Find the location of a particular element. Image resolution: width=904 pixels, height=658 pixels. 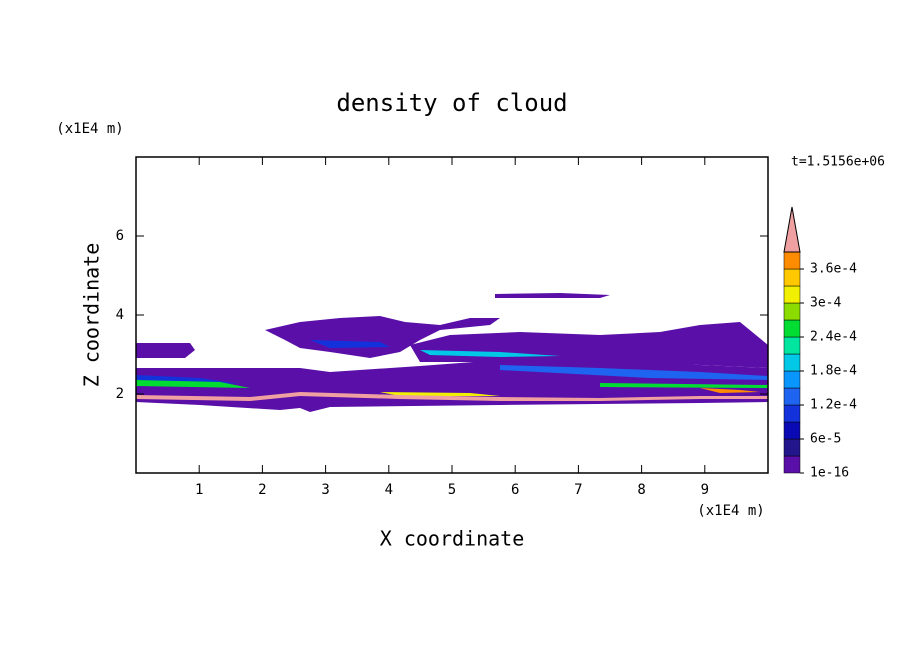

y-tick-label: 6 is located at coordinates (120, 236).